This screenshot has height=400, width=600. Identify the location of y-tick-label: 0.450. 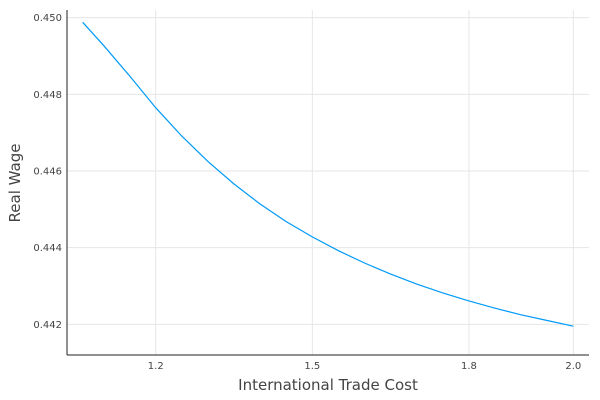
(47, 18).